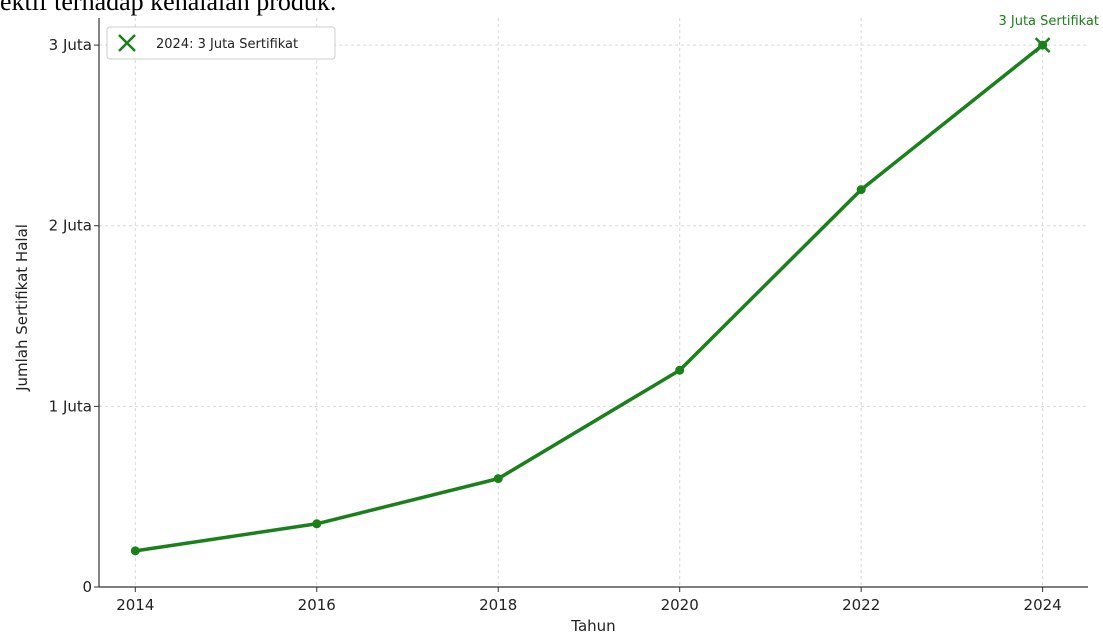 The width and height of the screenshot is (1103, 633). I want to click on y-tick-label: 3 Juta, so click(70, 45).